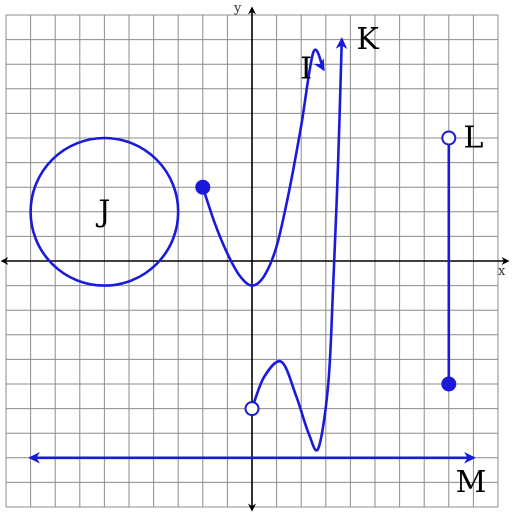 This screenshot has width=512, height=514. I want to click on x-axis-label: x, so click(502, 271).